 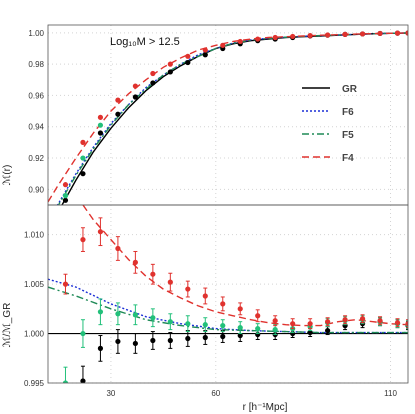 I want to click on y-tick-label: 0.92, so click(x=36, y=158).